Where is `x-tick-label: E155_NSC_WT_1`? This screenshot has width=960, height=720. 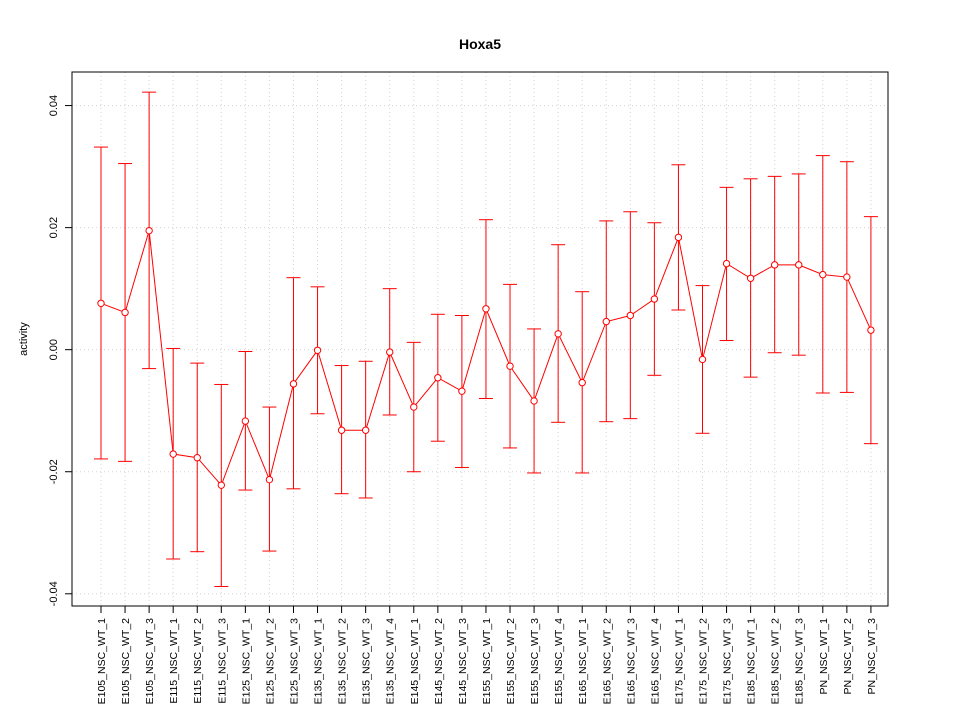
x-tick-label: E155_NSC_WT_1 is located at coordinates (487, 661).